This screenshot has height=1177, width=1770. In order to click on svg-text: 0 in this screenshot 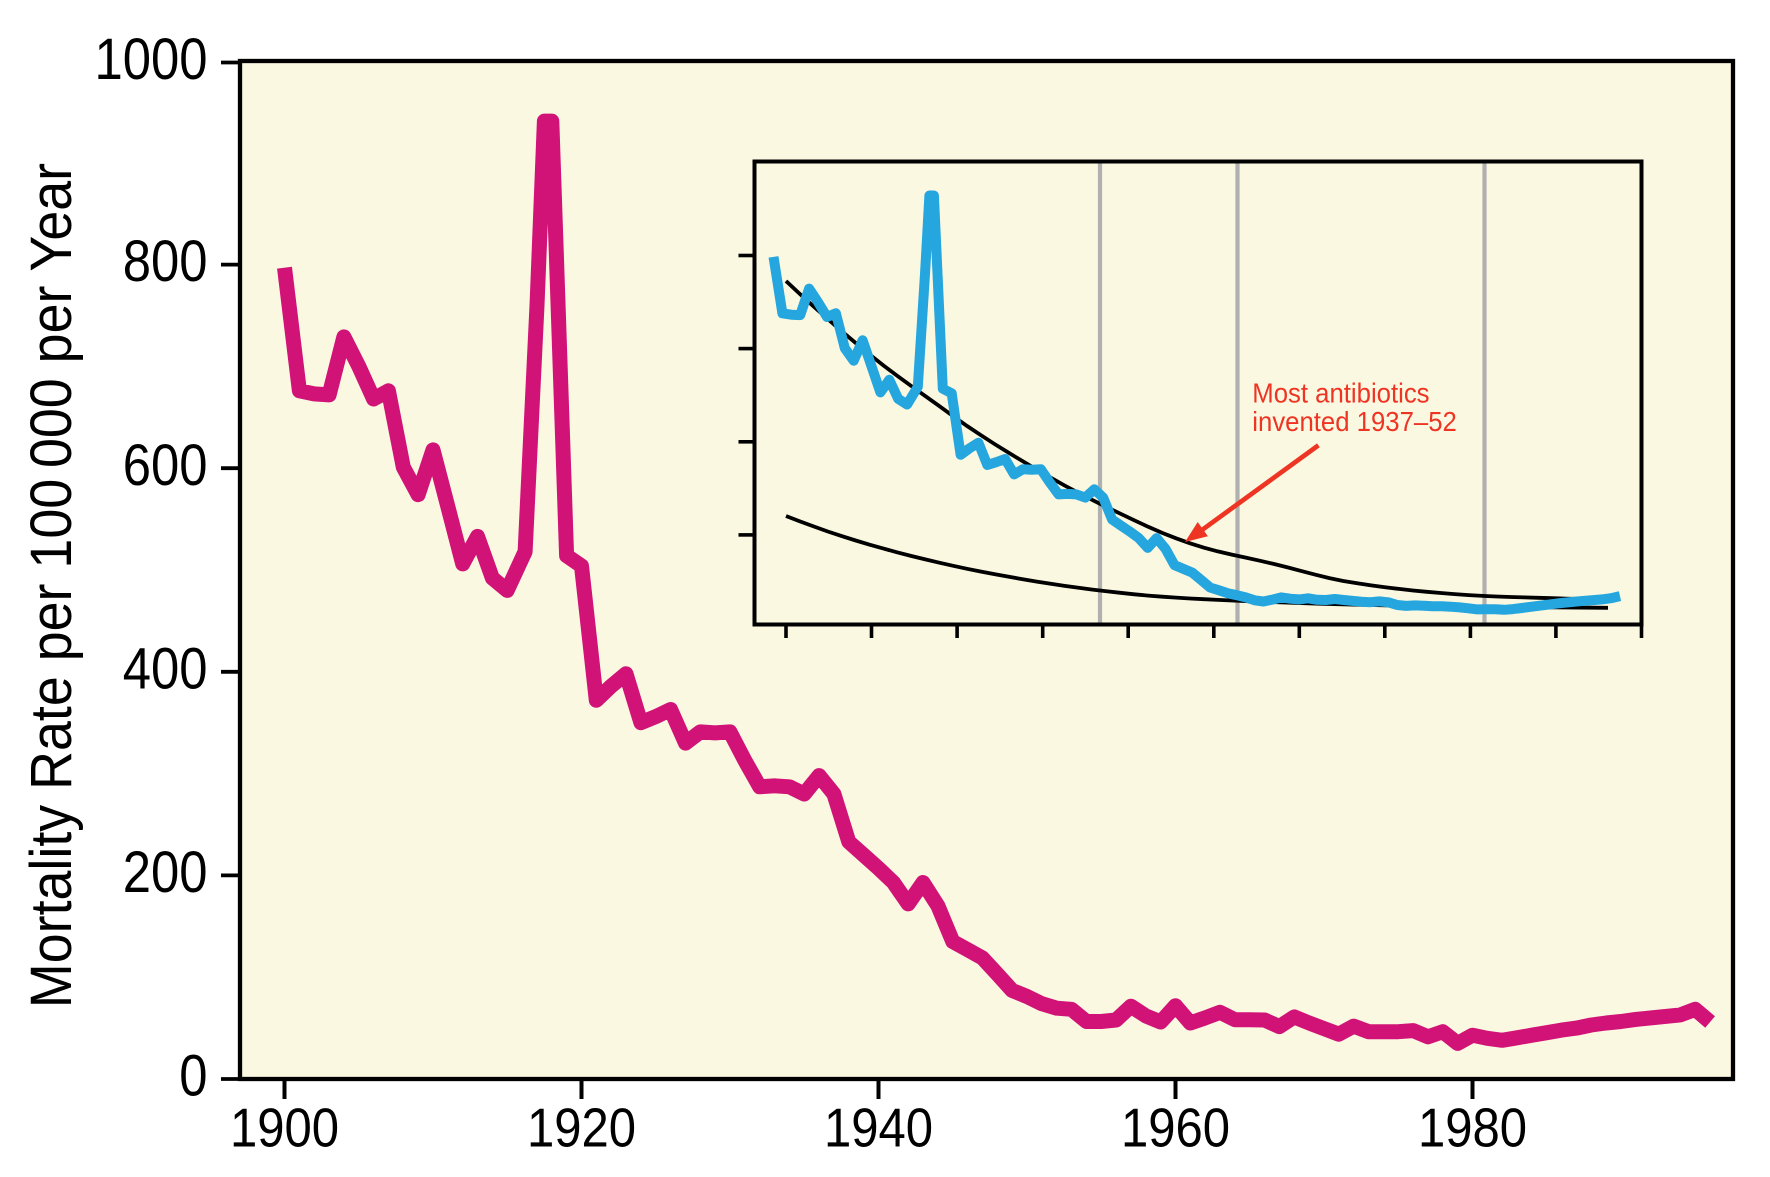, I will do `click(193, 1075)`.